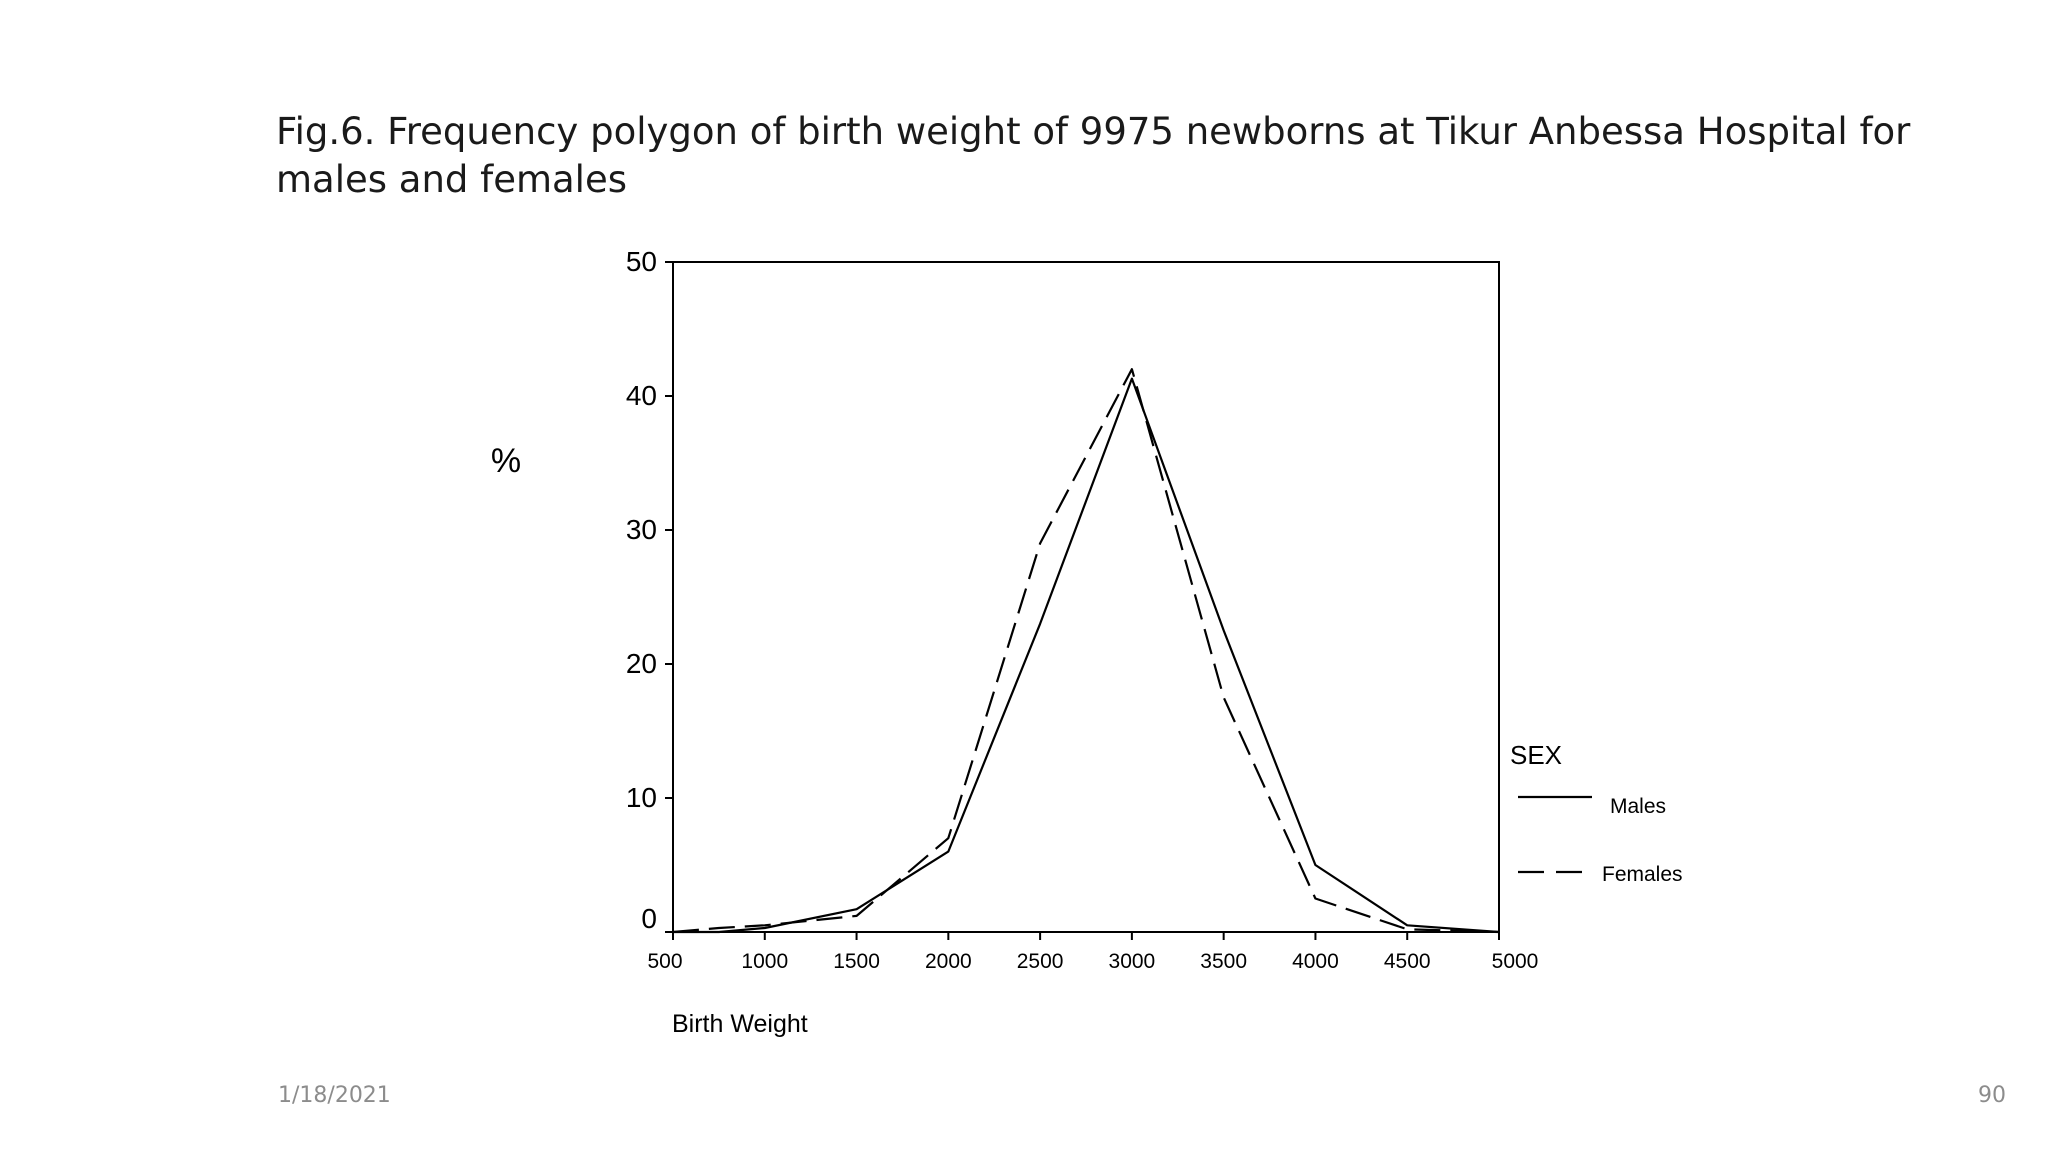 The width and height of the screenshot is (2048, 1152). What do you see at coordinates (1596, 813) in the screenshot?
I see `legend: SEX Males Females` at bounding box center [1596, 813].